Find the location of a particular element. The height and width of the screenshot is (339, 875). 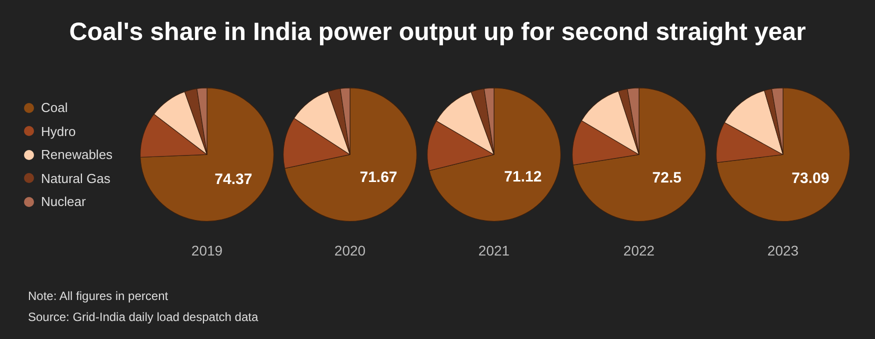

chart-title: Coal's share in India power output up for second straight year is located at coordinates (437, 32).